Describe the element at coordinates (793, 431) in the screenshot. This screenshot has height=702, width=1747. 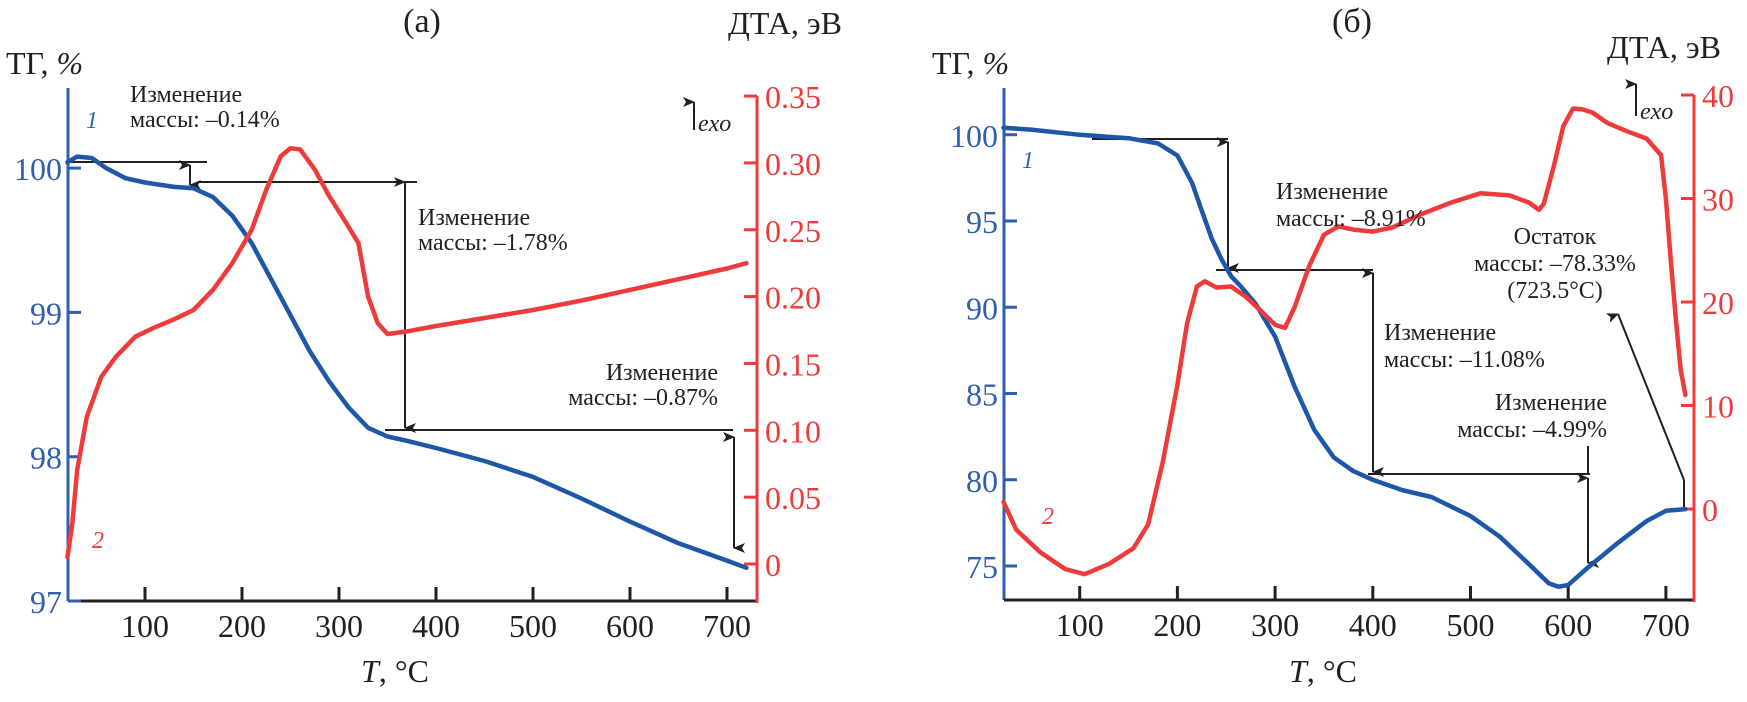
I see `panel-a-dta-tick-label: 0.10` at that location.